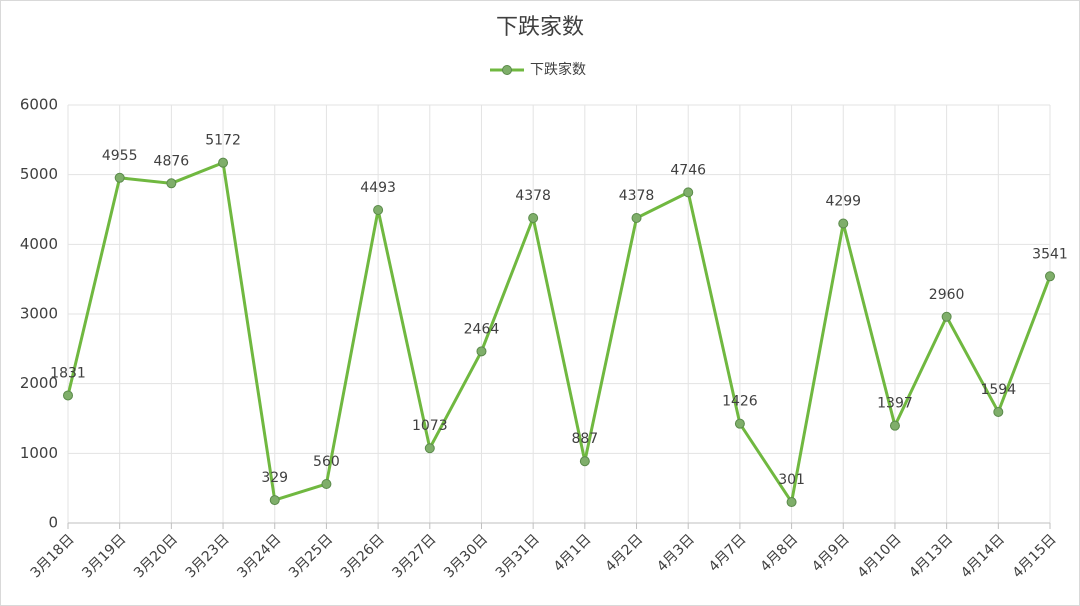 This screenshot has width=1080, height=606. Describe the element at coordinates (740, 402) in the screenshot. I see `data-label: 1426` at that location.